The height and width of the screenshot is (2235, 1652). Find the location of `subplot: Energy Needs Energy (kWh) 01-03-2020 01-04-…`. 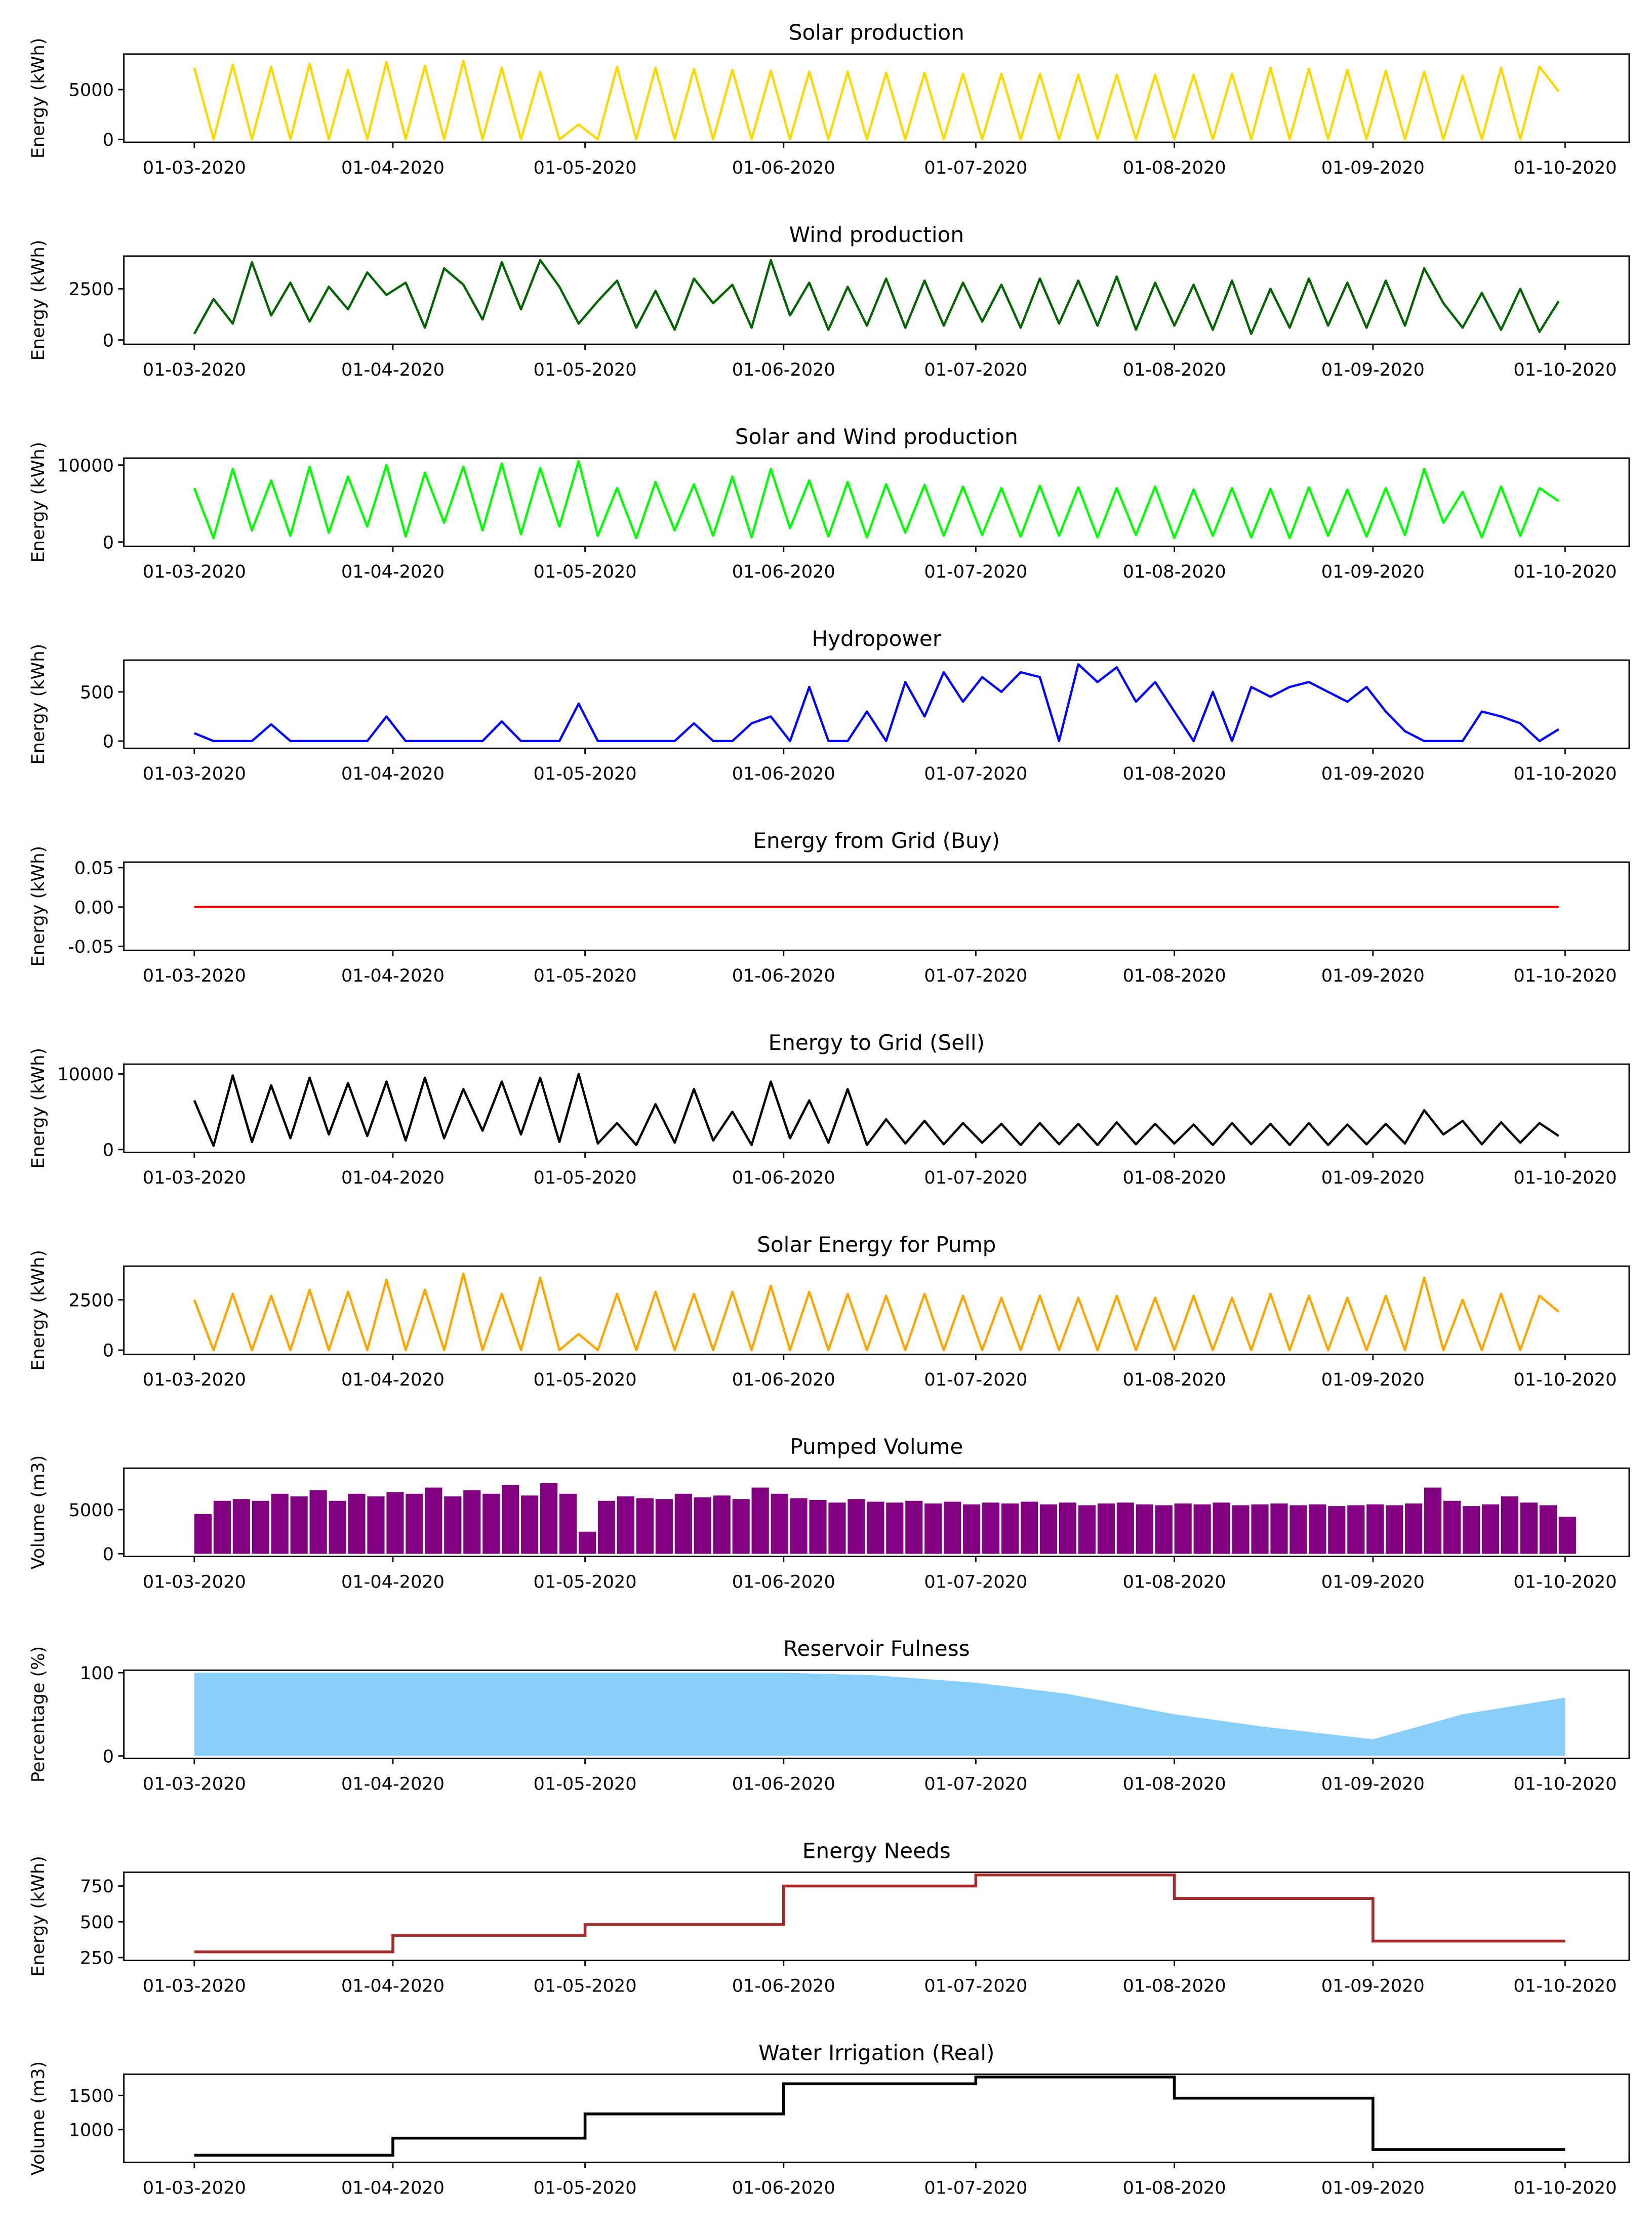

subplot: Energy Needs Energy (kWh) 01-03-2020 01-04-… is located at coordinates (829, 1917).